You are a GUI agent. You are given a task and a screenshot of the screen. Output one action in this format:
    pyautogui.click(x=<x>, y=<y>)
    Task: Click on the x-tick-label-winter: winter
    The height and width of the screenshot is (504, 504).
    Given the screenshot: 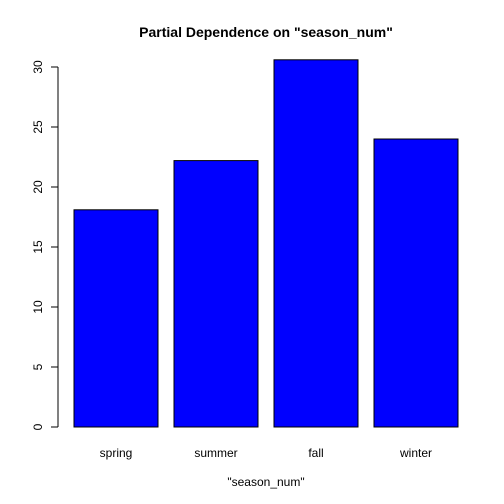 What is the action you would take?
    pyautogui.click(x=415, y=453)
    